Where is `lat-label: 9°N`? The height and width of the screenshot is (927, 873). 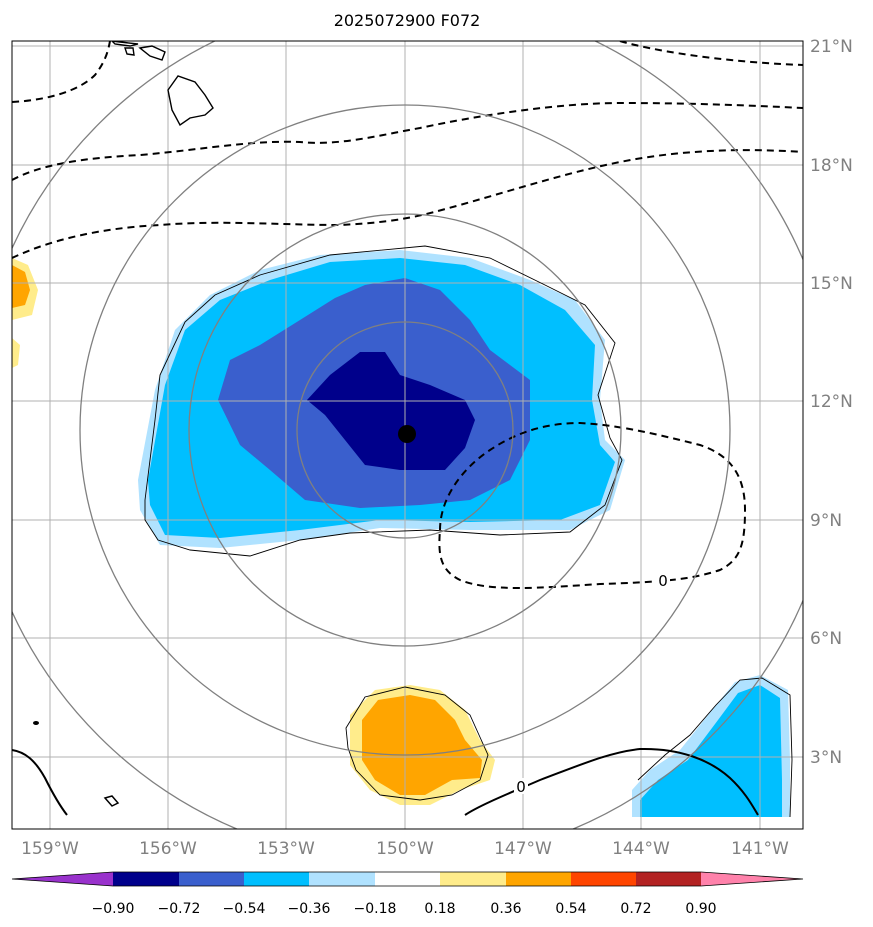 lat-label: 9°N is located at coordinates (826, 521).